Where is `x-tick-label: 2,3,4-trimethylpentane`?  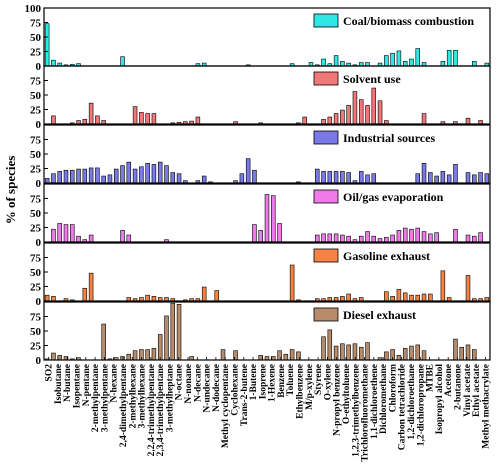 x-tick-label: 2,3,4-trimethylpentane is located at coordinates (161, 410).